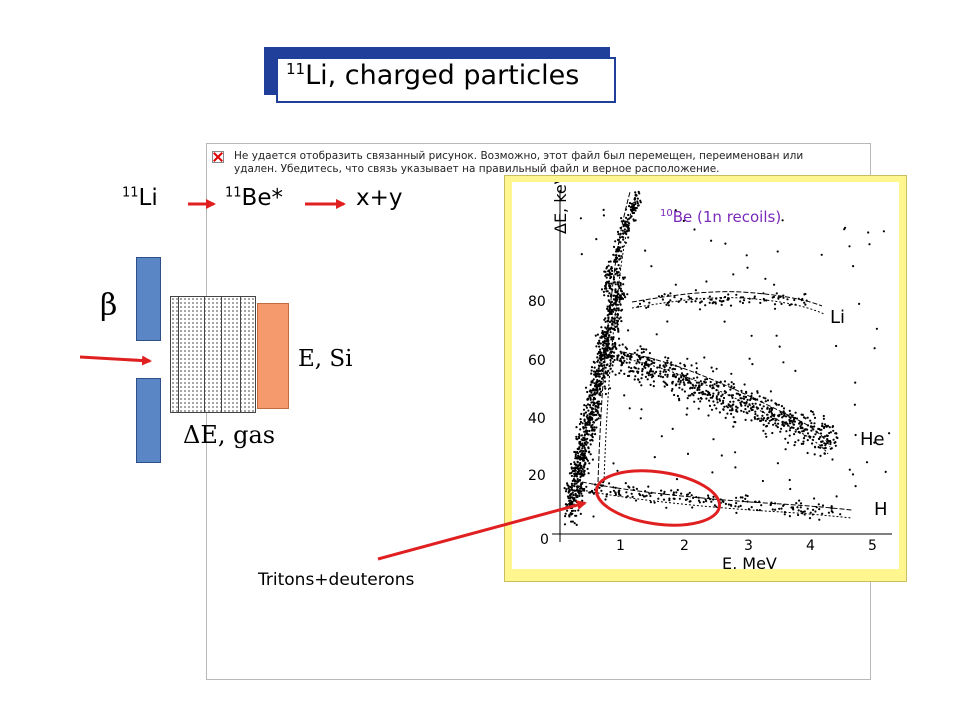  What do you see at coordinates (273, 356) in the screenshot?
I see `si-detector` at bounding box center [273, 356].